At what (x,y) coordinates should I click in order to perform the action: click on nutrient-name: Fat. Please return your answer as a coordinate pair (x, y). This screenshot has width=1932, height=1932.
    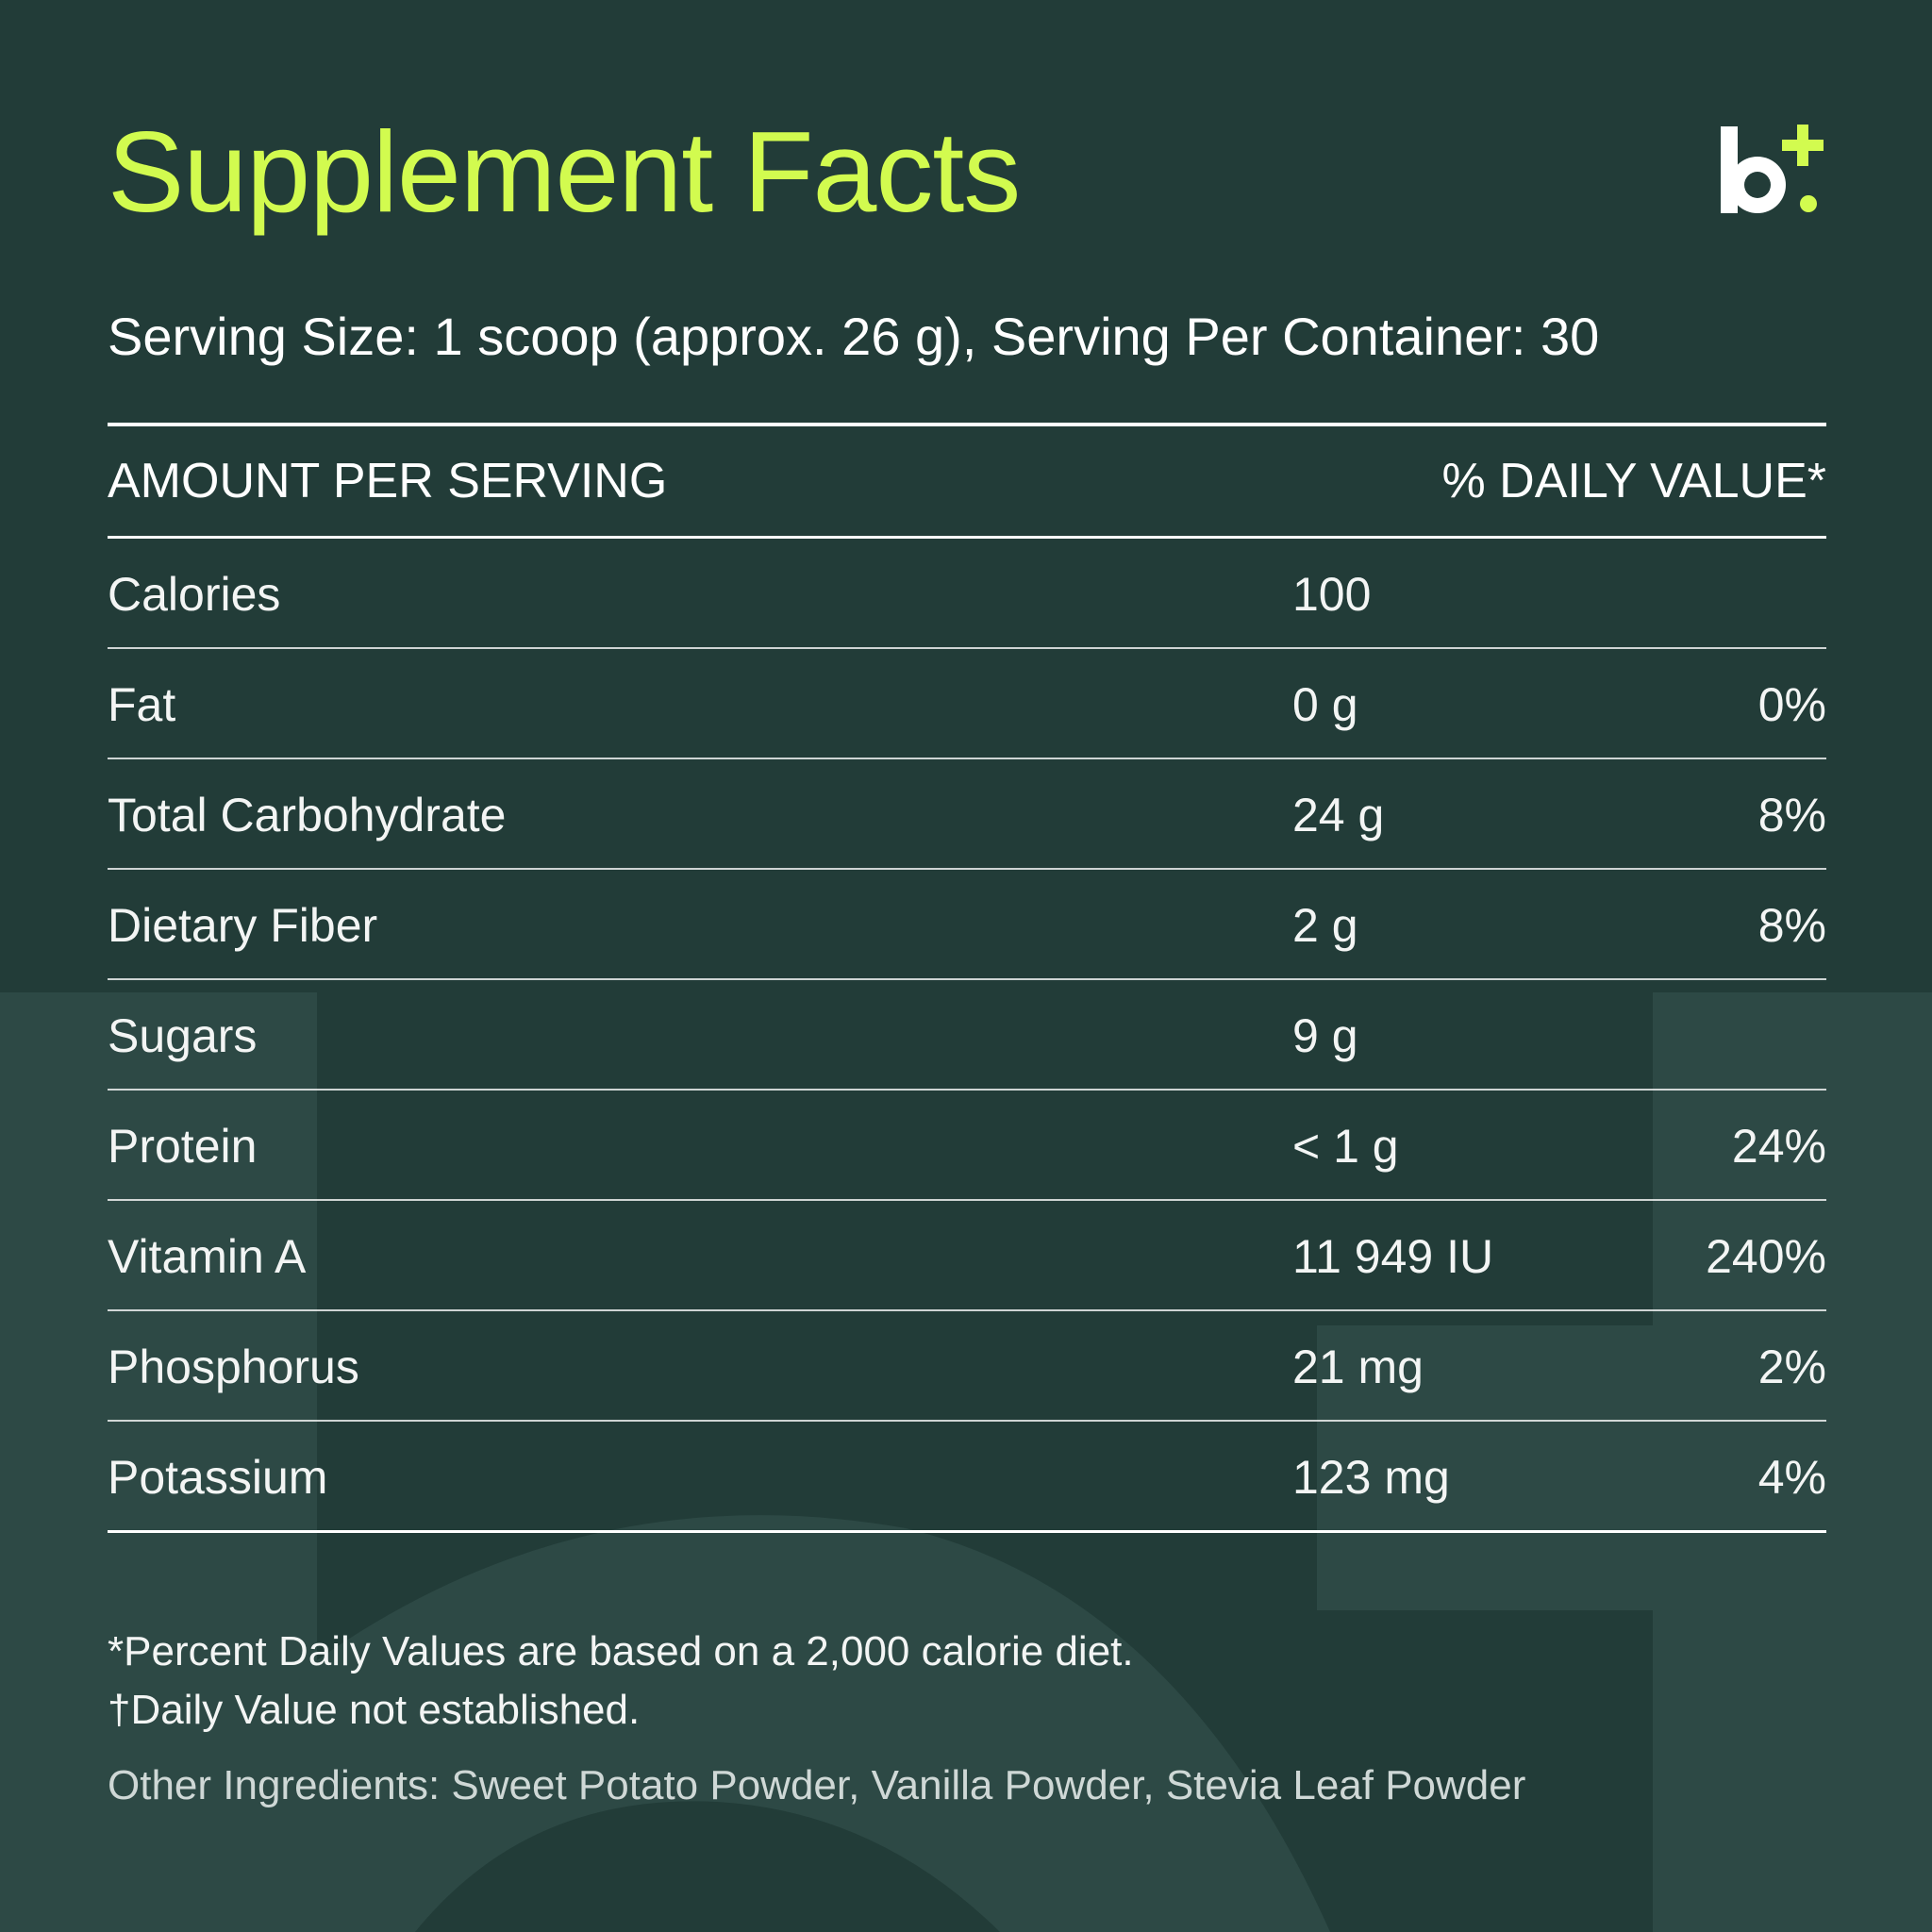
    Looking at the image, I should click on (142, 704).